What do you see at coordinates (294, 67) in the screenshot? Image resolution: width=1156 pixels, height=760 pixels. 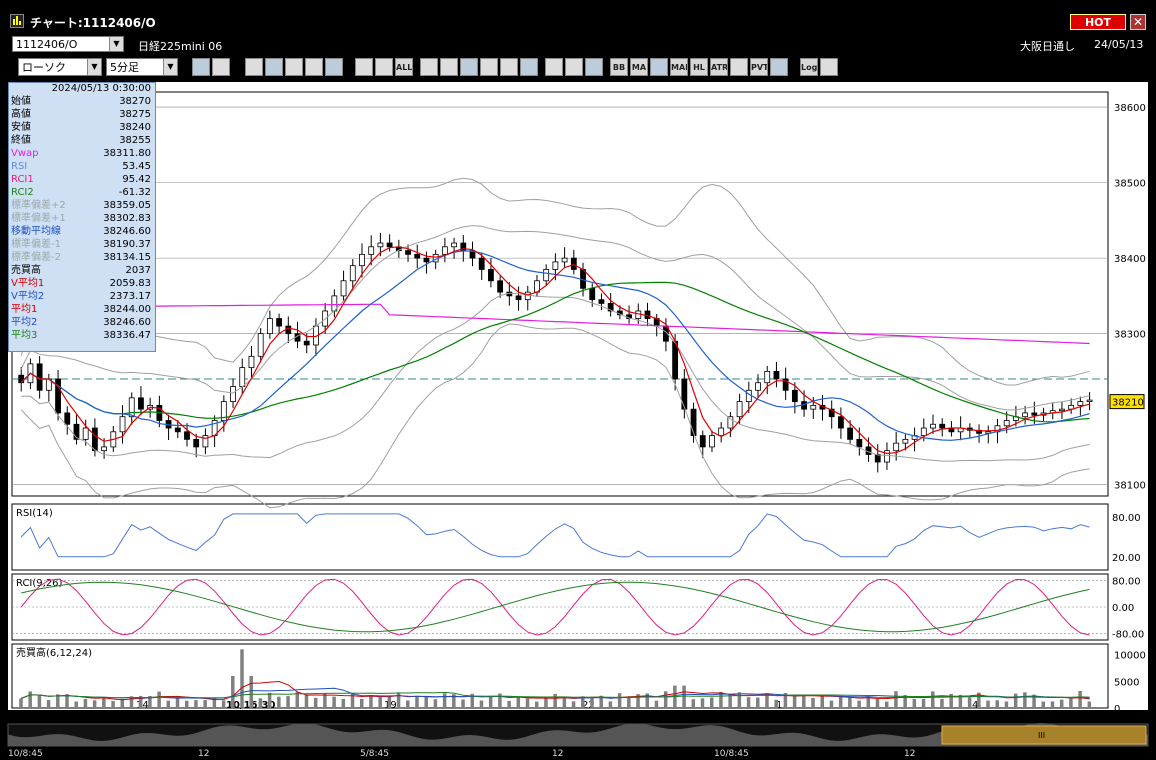 I see `range-icon` at bounding box center [294, 67].